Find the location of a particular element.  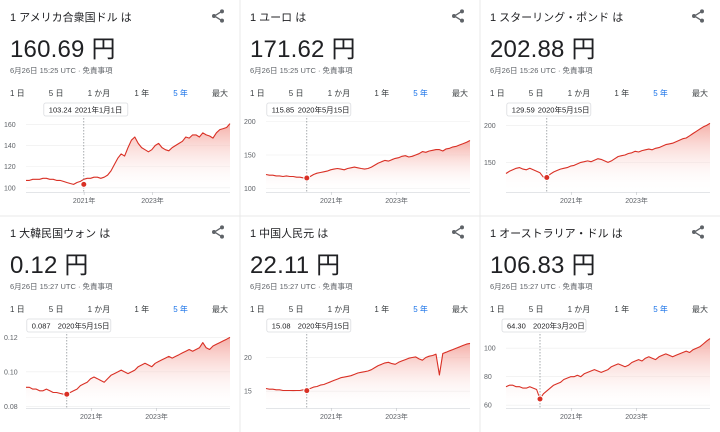

exchange-rate: 171.62 円 is located at coordinates (303, 49).